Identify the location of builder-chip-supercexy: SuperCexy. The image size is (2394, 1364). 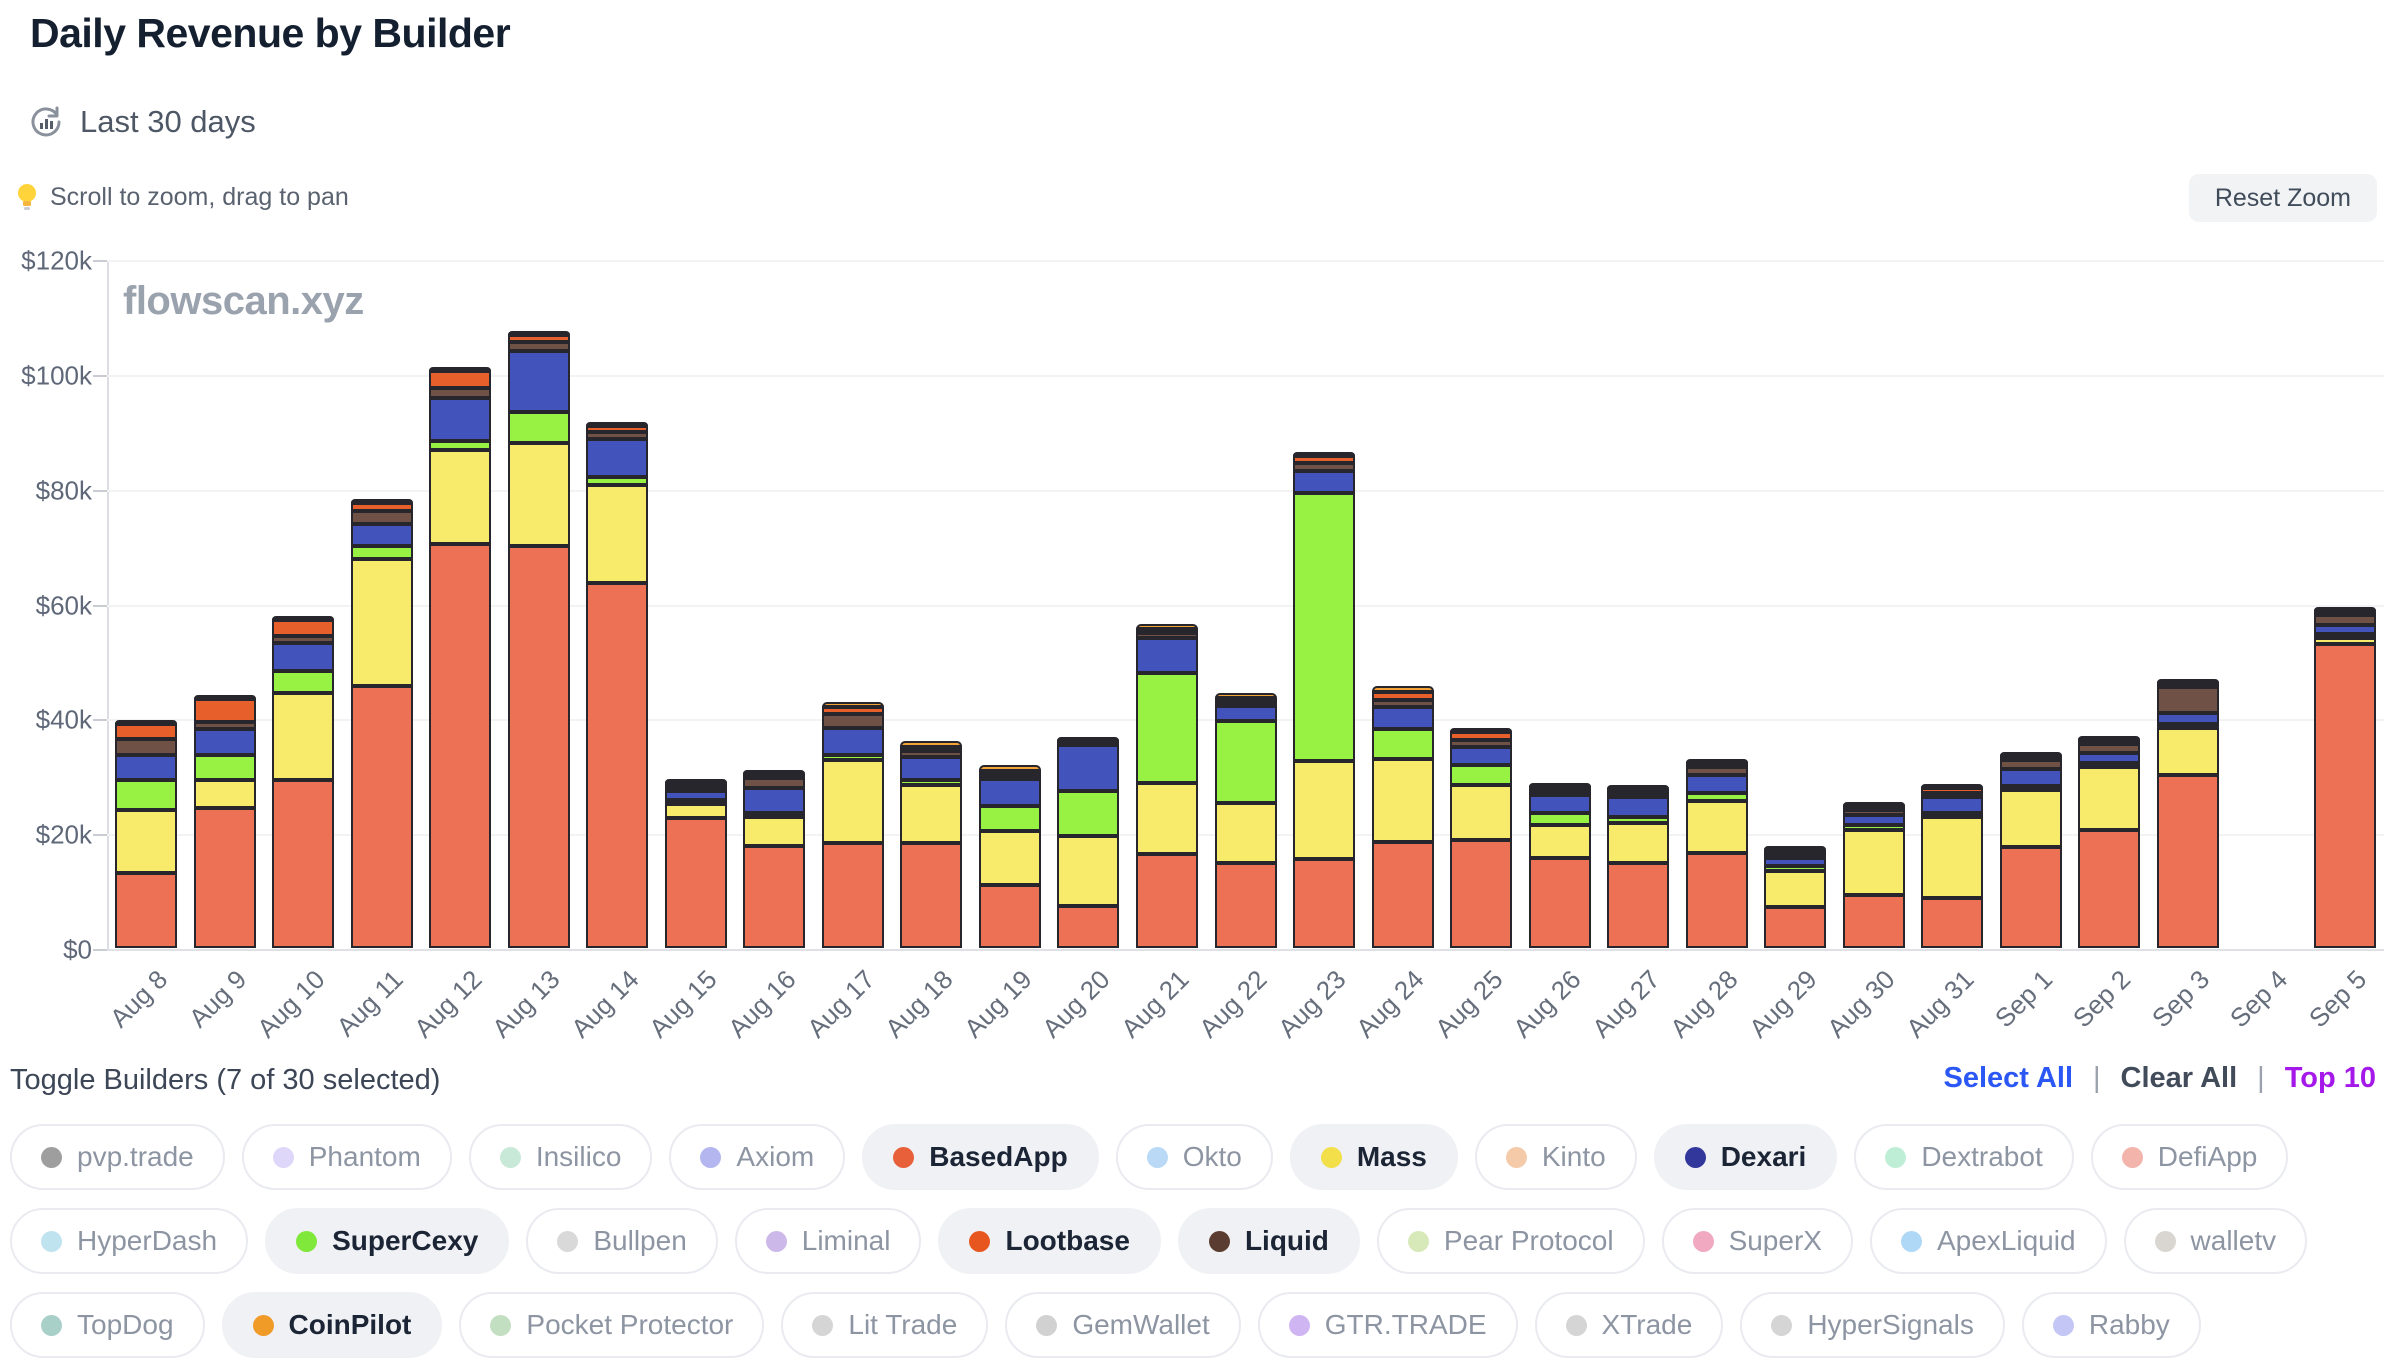
(387, 1241).